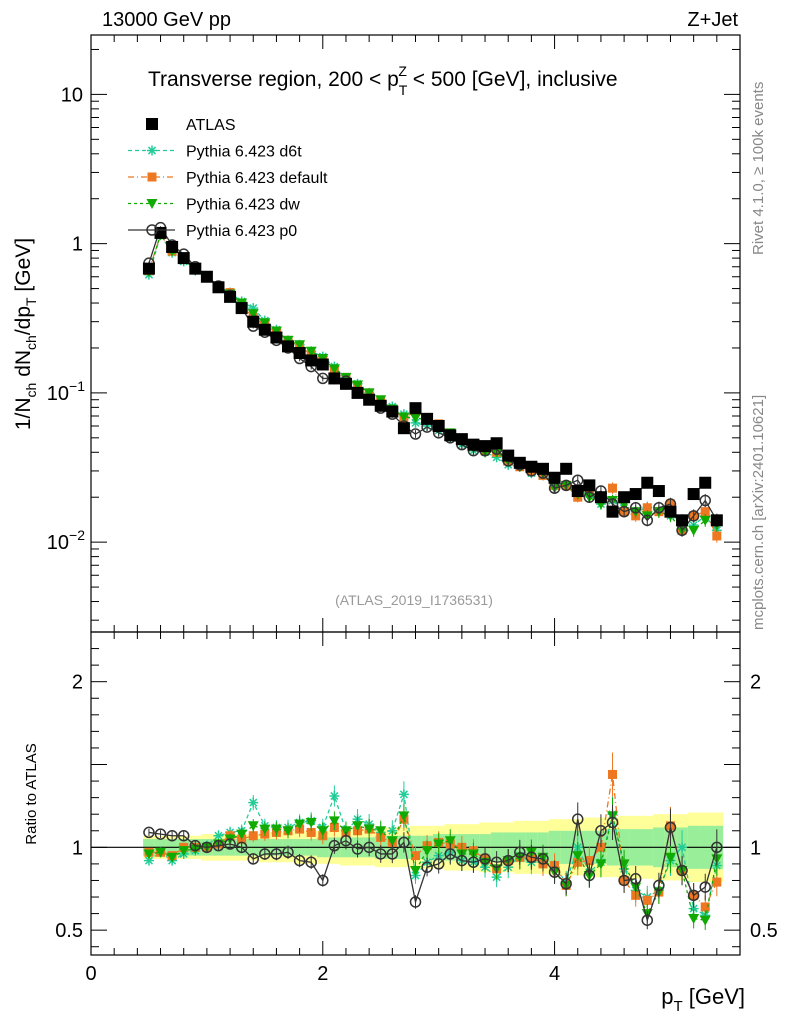 The image size is (786, 1024). What do you see at coordinates (322, 974) in the screenshot?
I see `x-tick-label: 2` at bounding box center [322, 974].